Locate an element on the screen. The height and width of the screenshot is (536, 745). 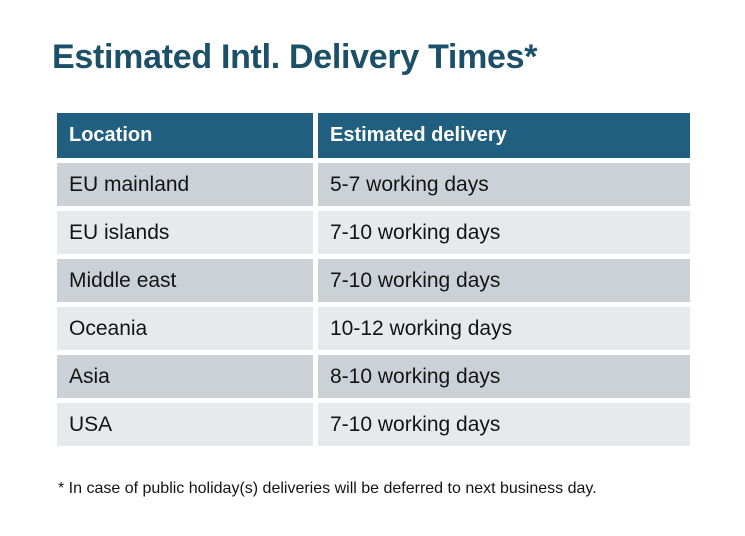
table-cell-location: Asia is located at coordinates (185, 376).